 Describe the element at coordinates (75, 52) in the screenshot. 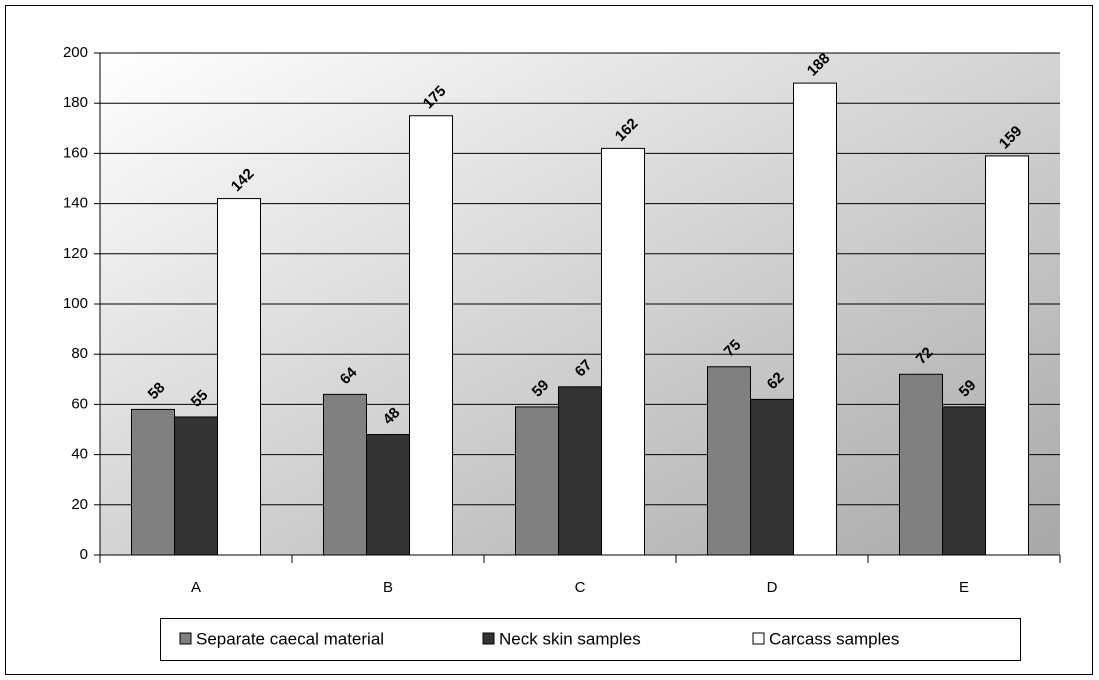

I see `y-tick-label: 200` at that location.